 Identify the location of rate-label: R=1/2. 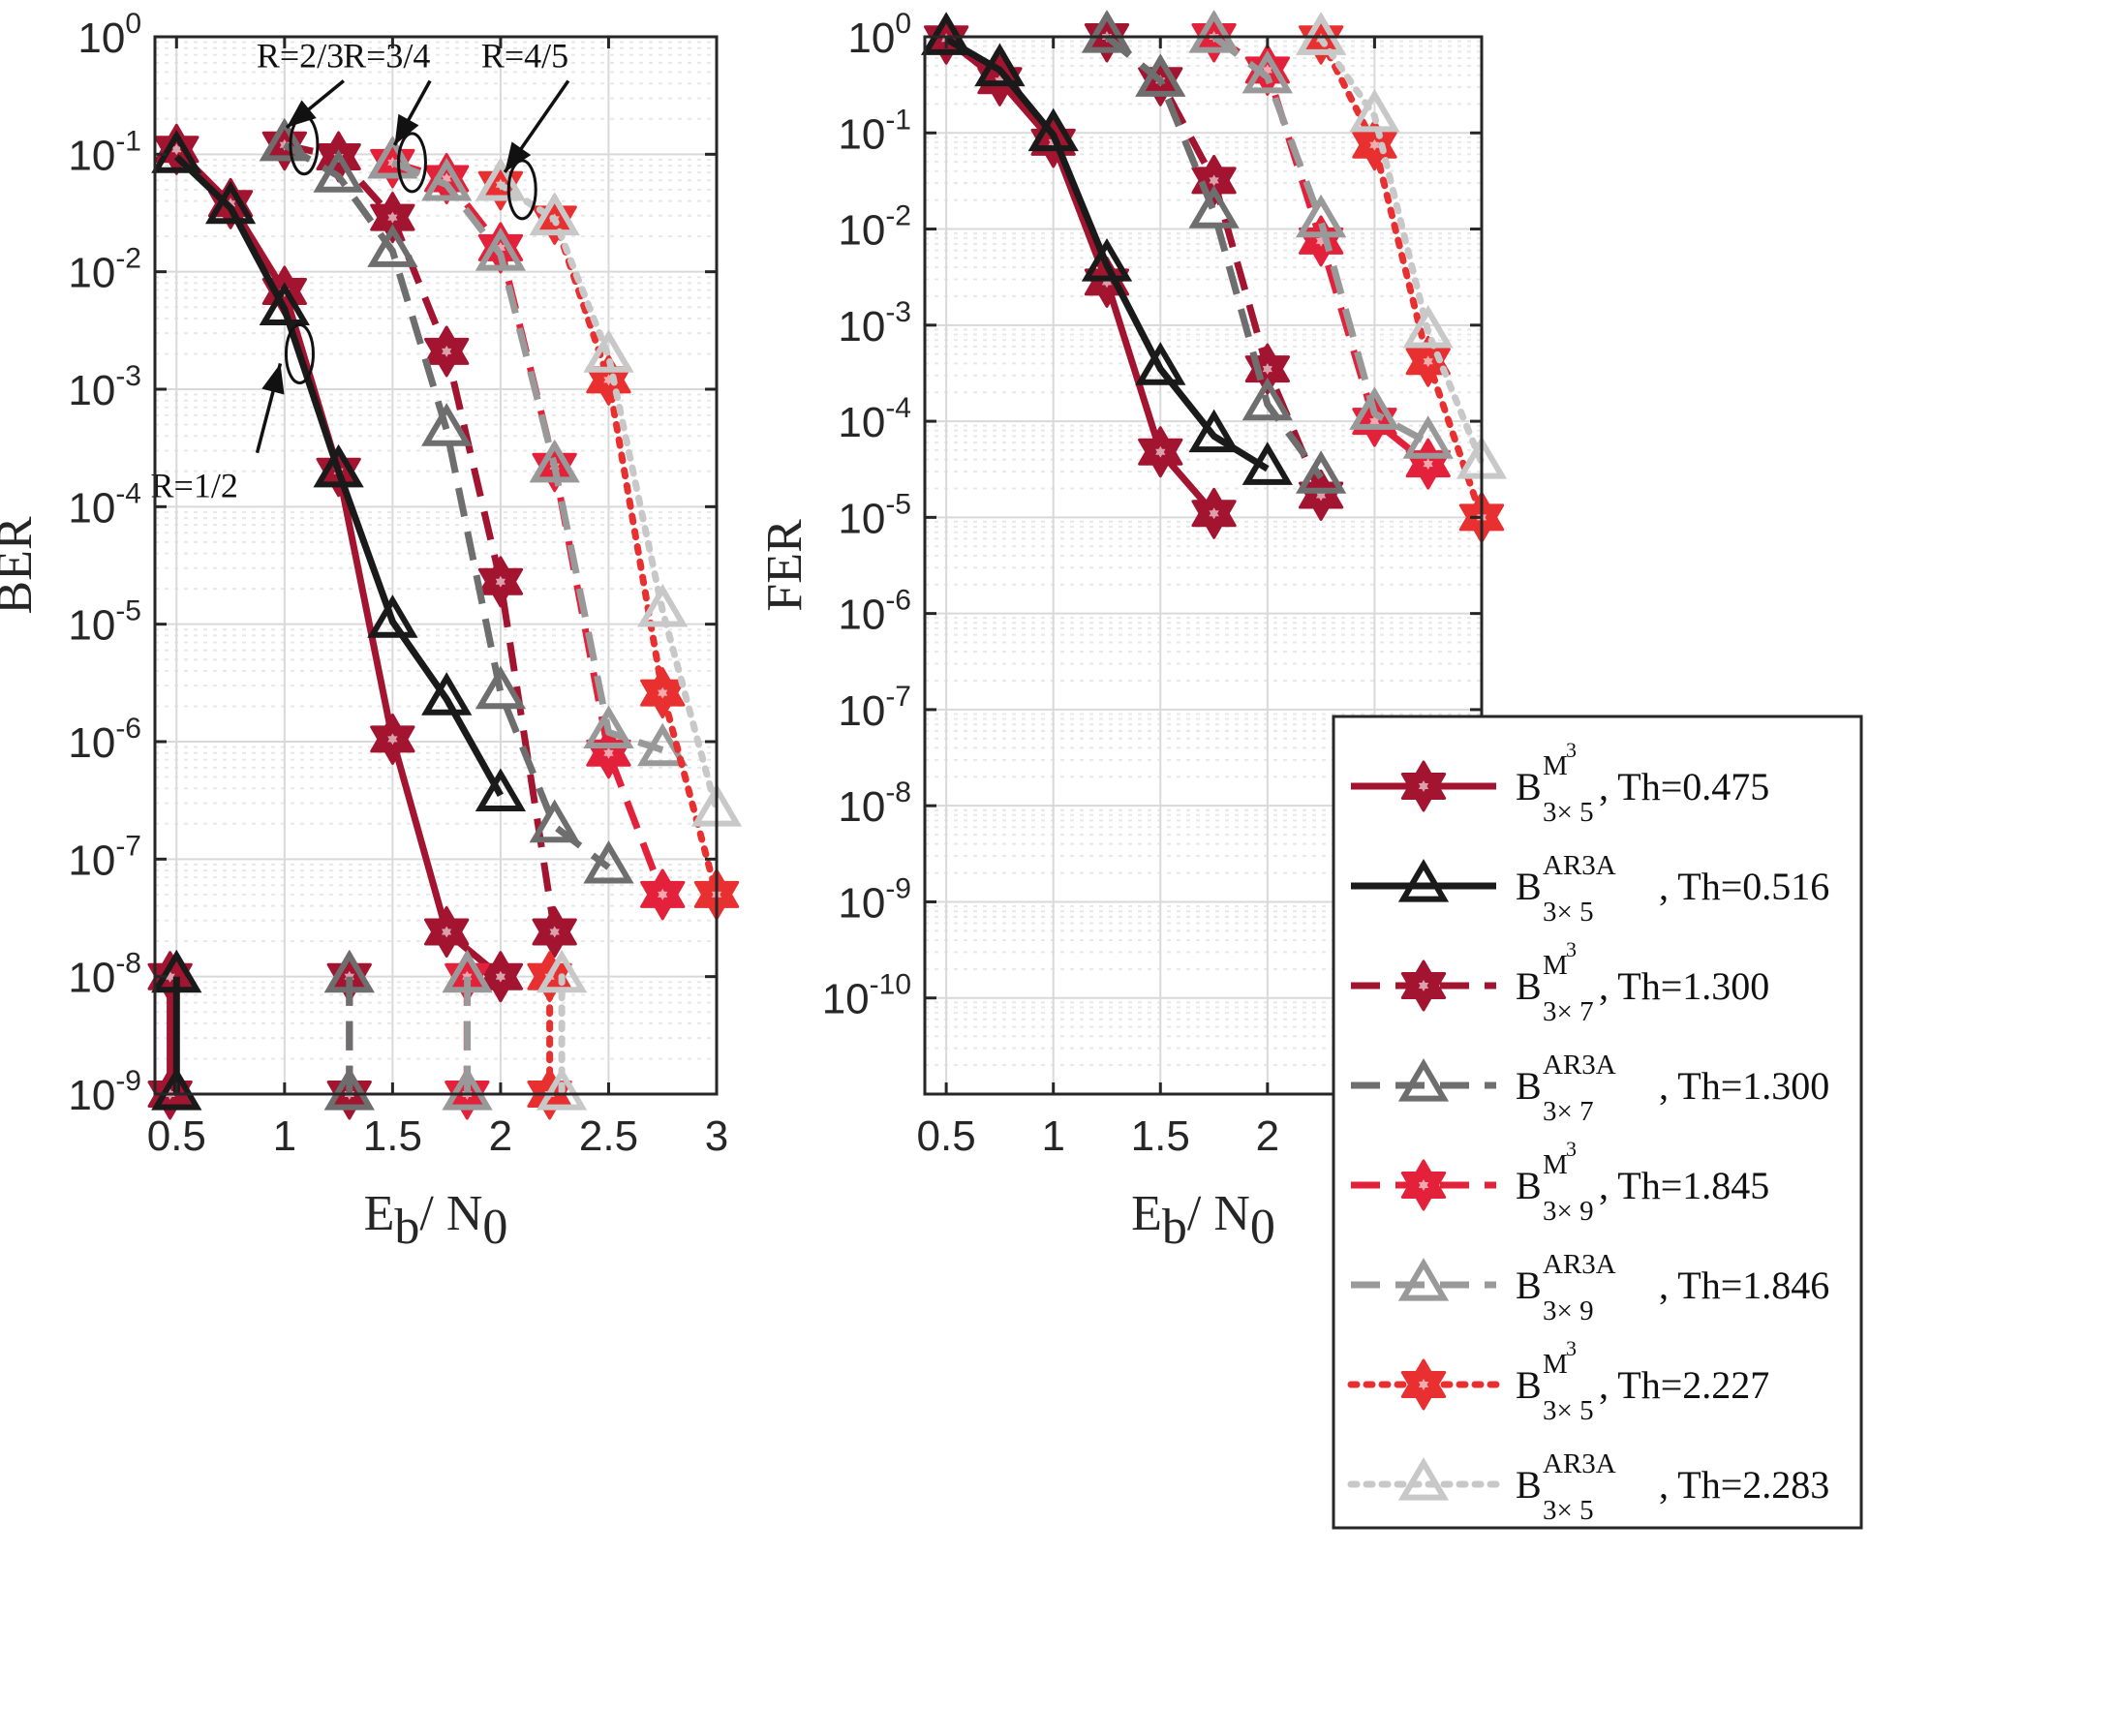
(194, 486).